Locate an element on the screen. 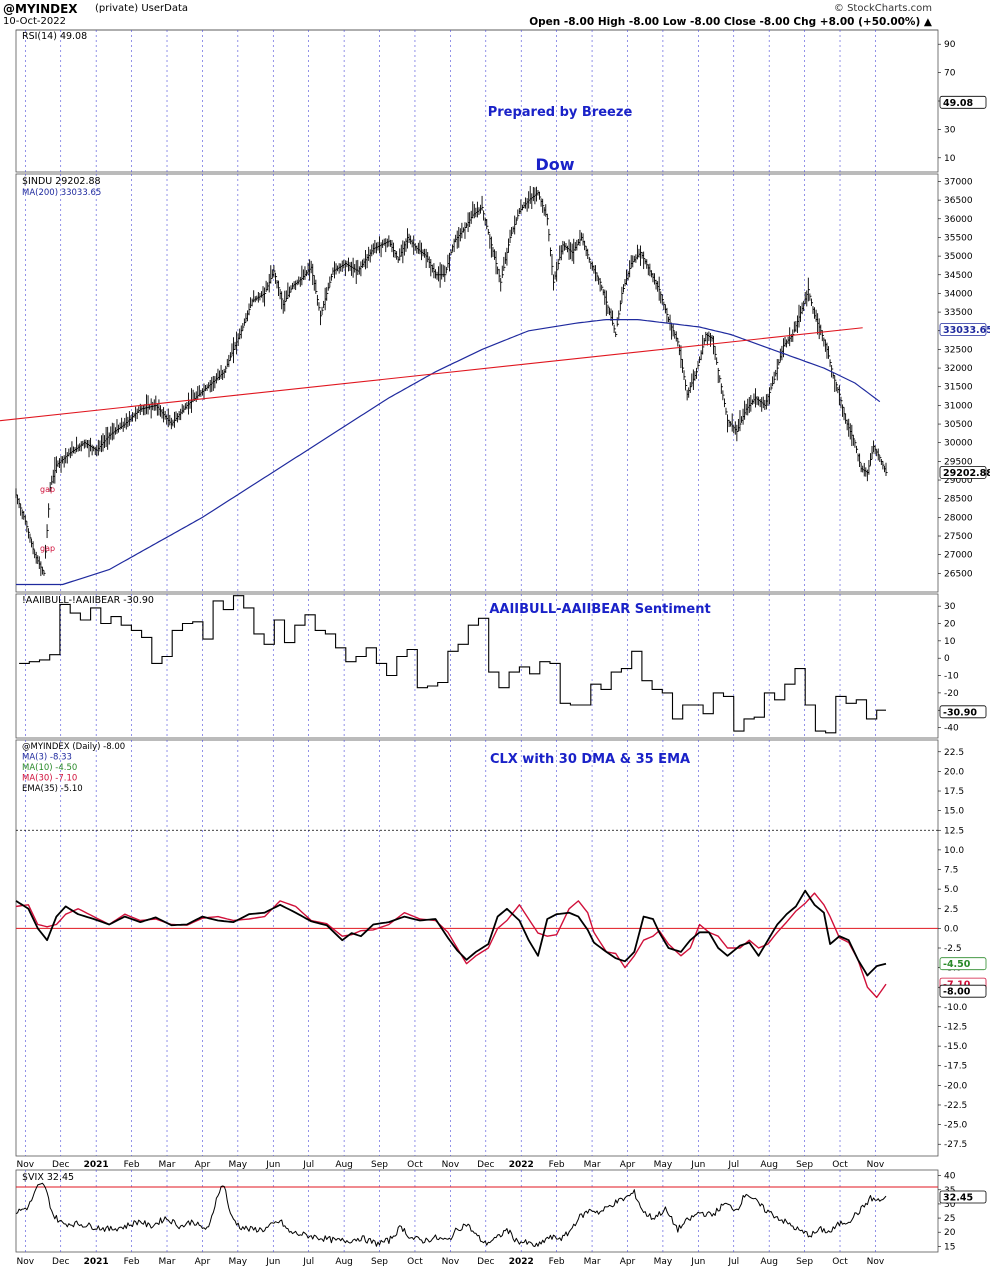  y-tick-label: 0 is located at coordinates (947, 659).